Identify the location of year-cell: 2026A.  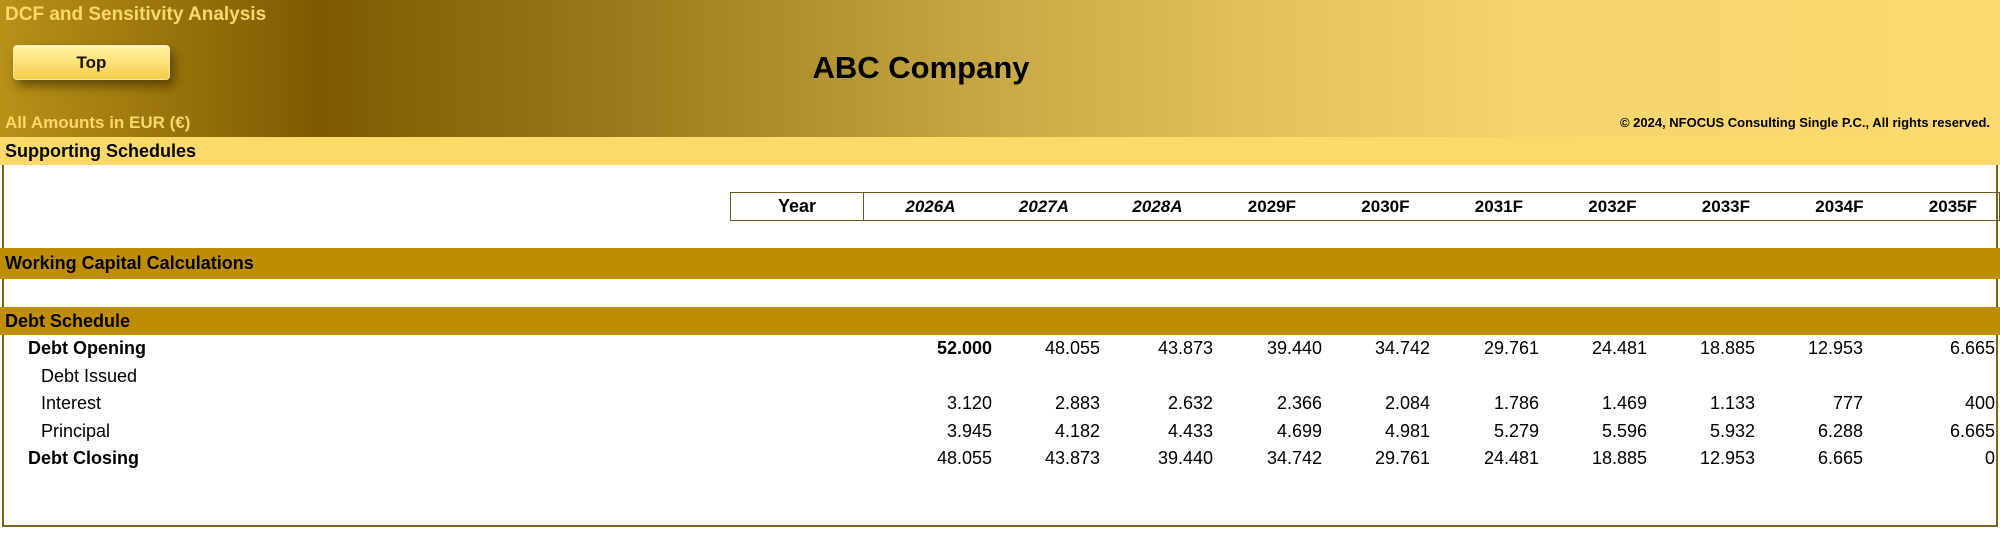
(930, 206).